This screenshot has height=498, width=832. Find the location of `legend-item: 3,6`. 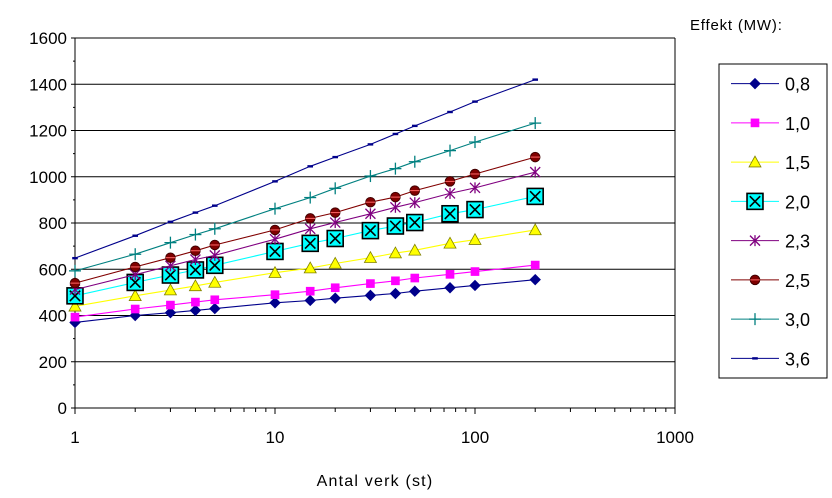

legend-item: 3,6 is located at coordinates (770, 359).